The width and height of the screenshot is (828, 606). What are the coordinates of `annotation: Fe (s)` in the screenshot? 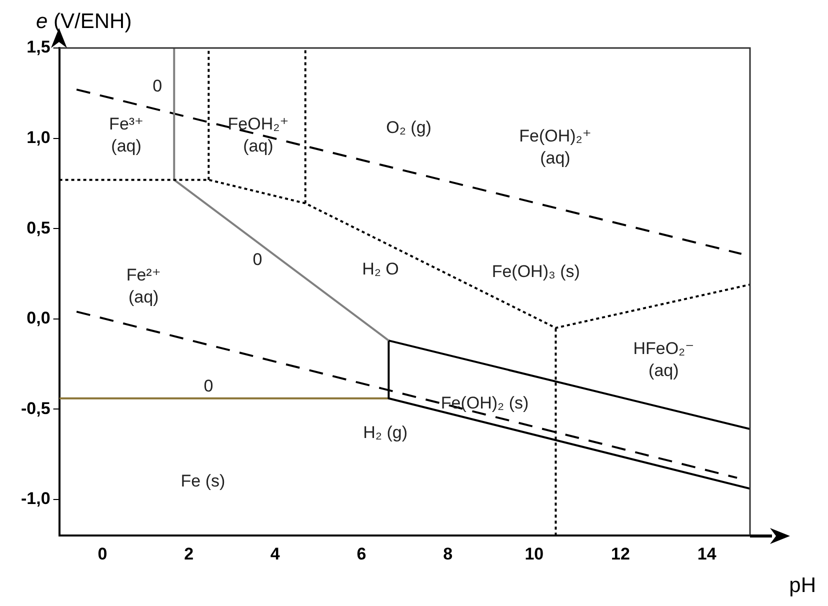 It's located at (203, 481).